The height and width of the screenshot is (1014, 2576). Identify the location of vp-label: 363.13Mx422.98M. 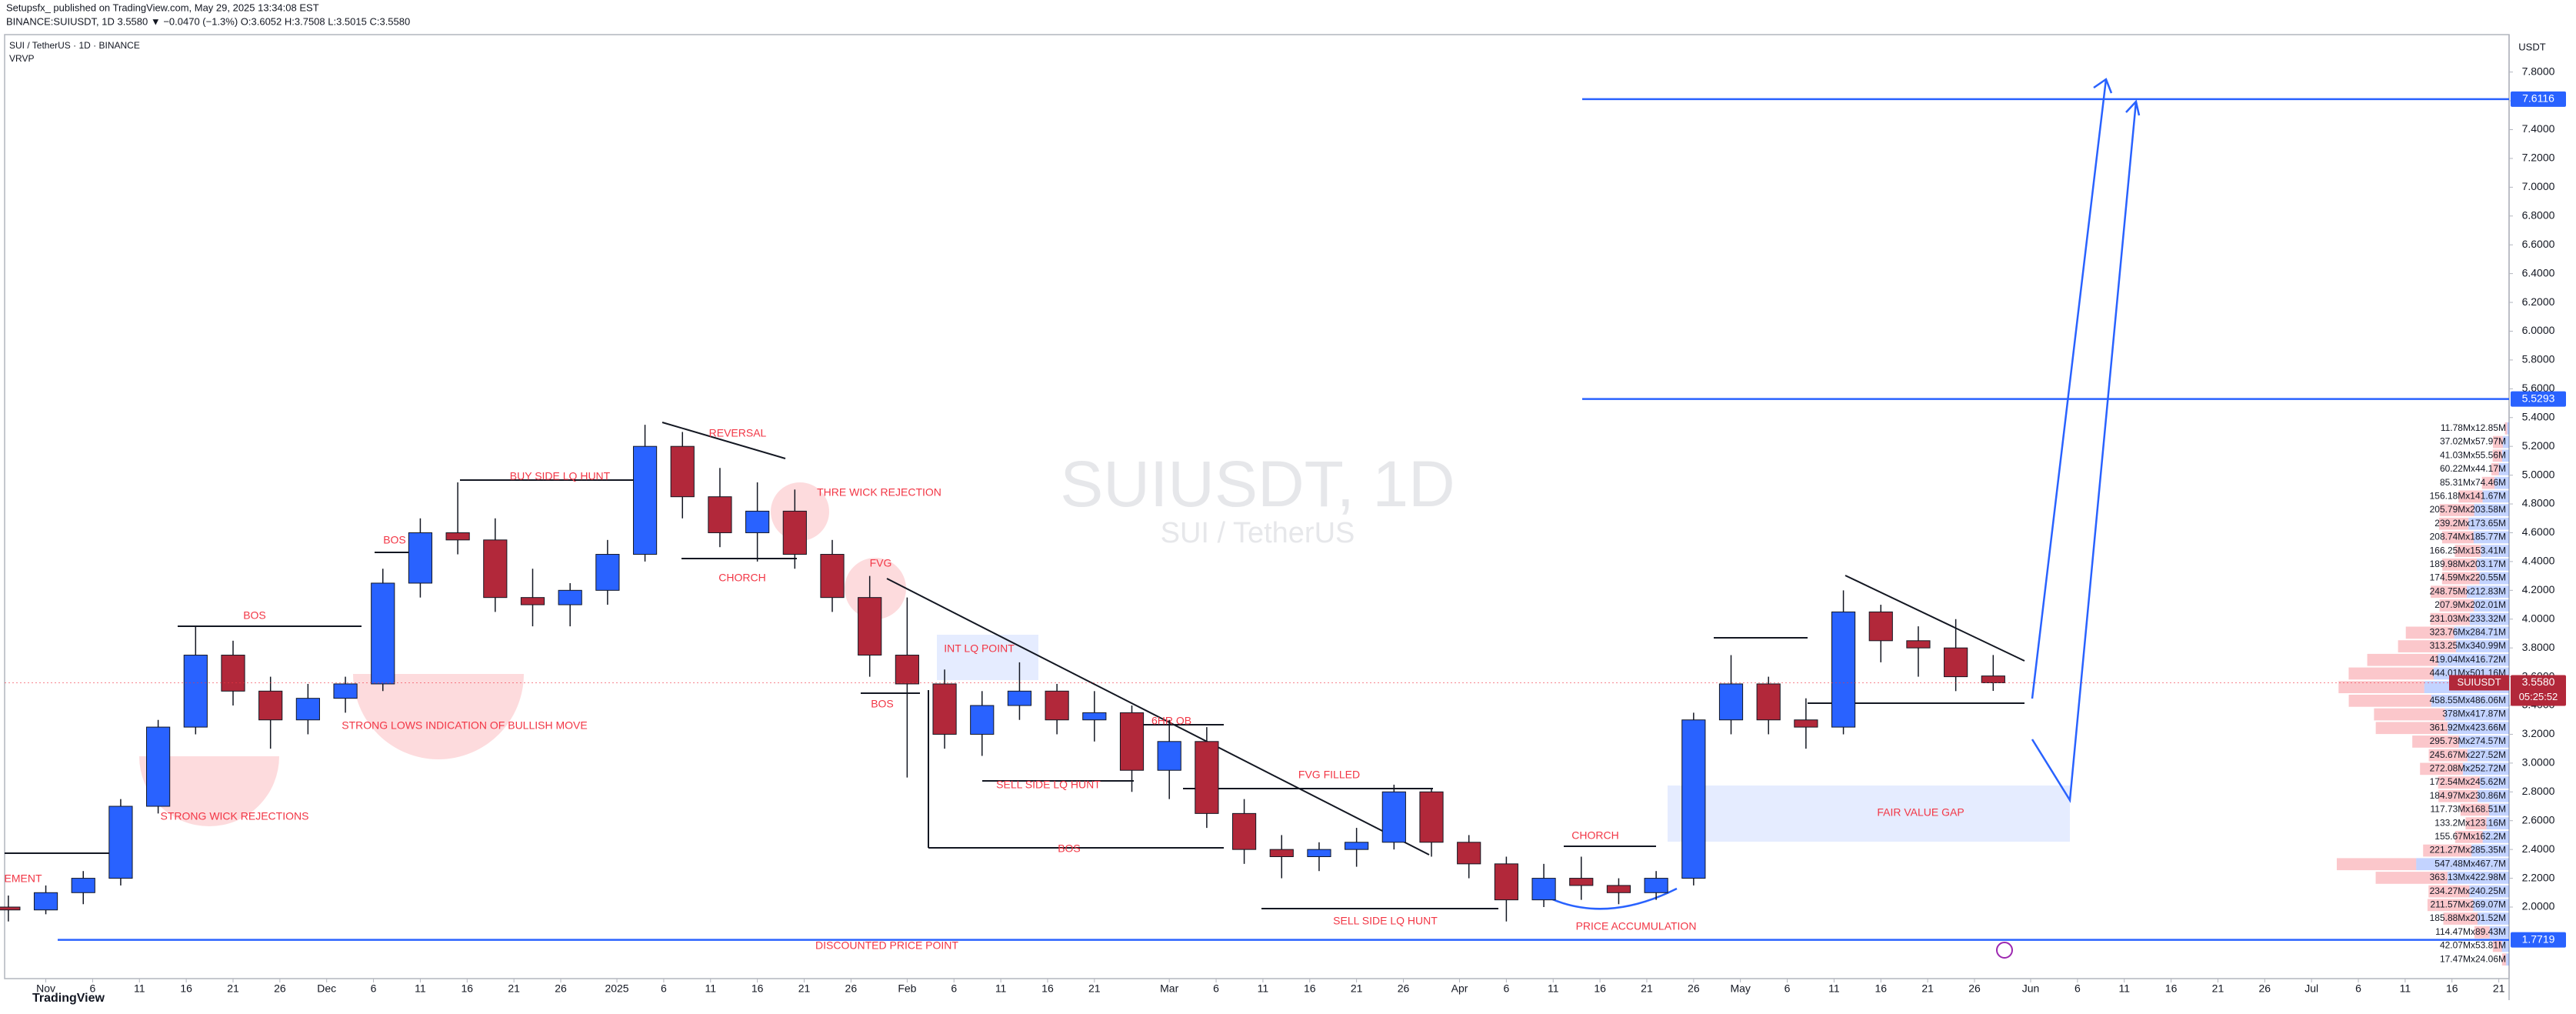
(2468, 877).